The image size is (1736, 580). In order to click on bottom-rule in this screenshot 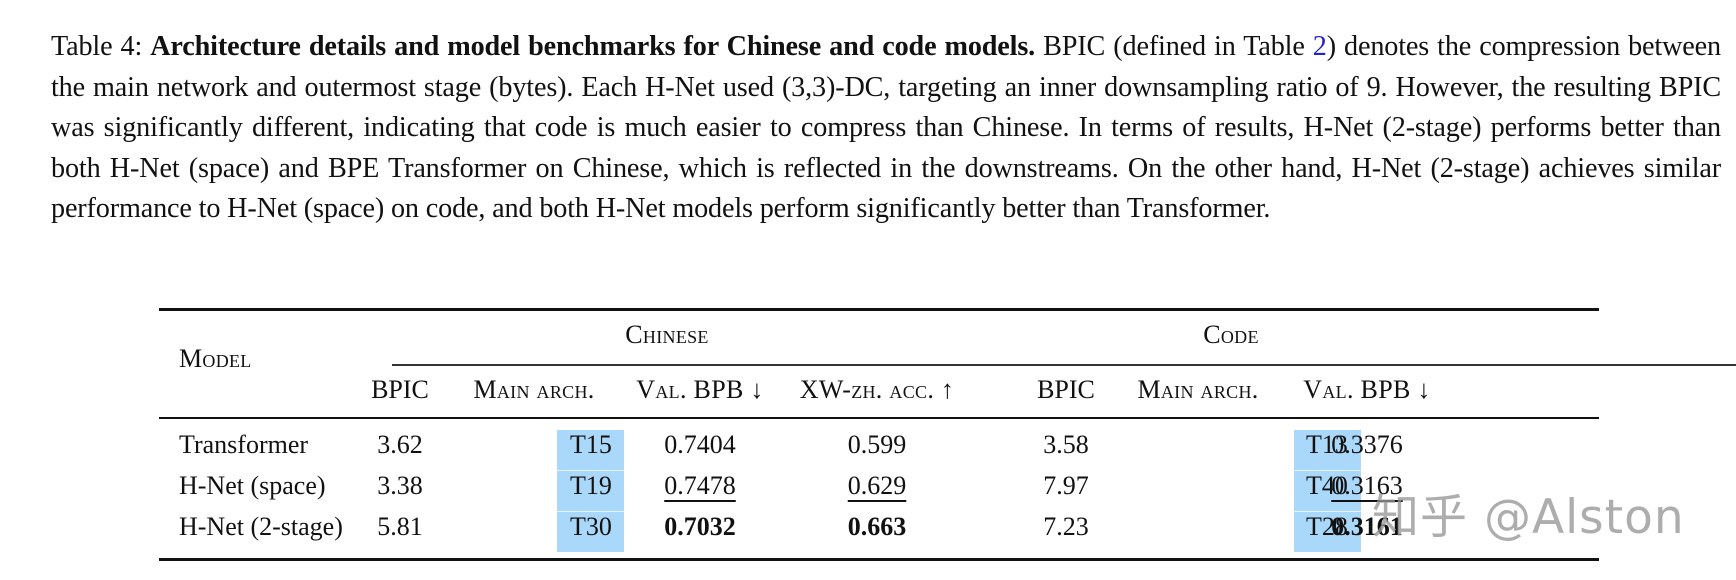, I will do `click(879, 559)`.